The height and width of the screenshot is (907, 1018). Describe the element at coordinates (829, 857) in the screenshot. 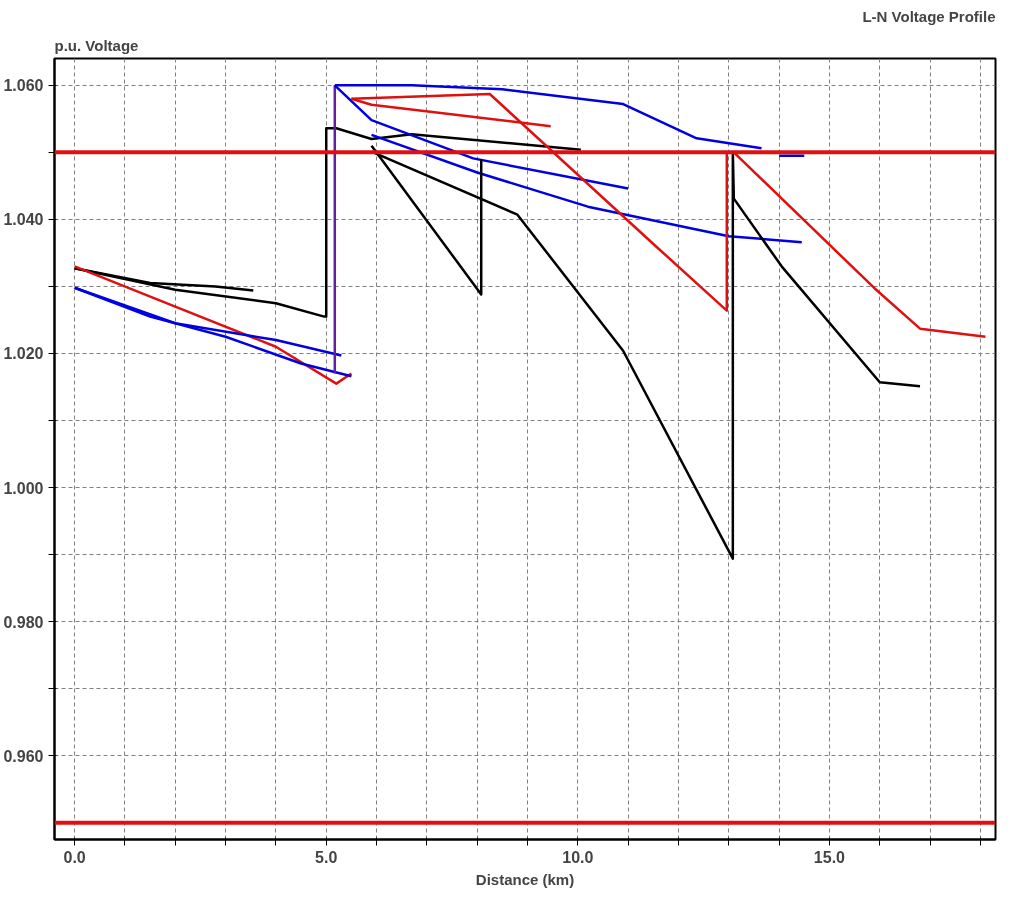

I see `x-tick-label: 15.0` at that location.